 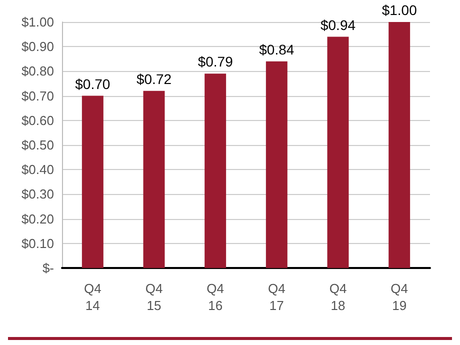 What do you see at coordinates (92, 84) in the screenshot?
I see `data-label: $0.70` at bounding box center [92, 84].